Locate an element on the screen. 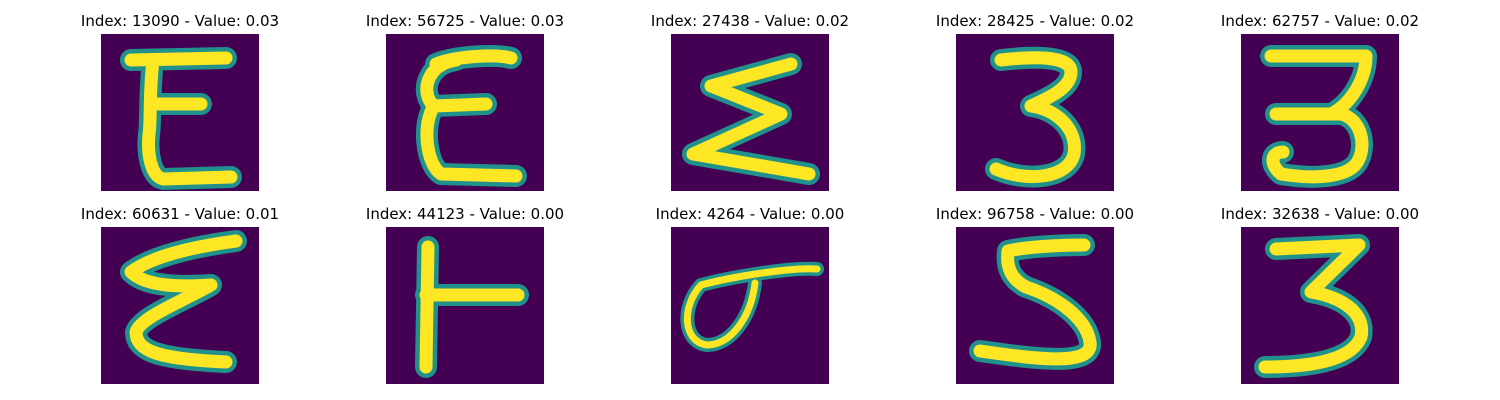  sample-panel-3: Index: 27438 - Value: 0.02 is located at coordinates (750, 107).